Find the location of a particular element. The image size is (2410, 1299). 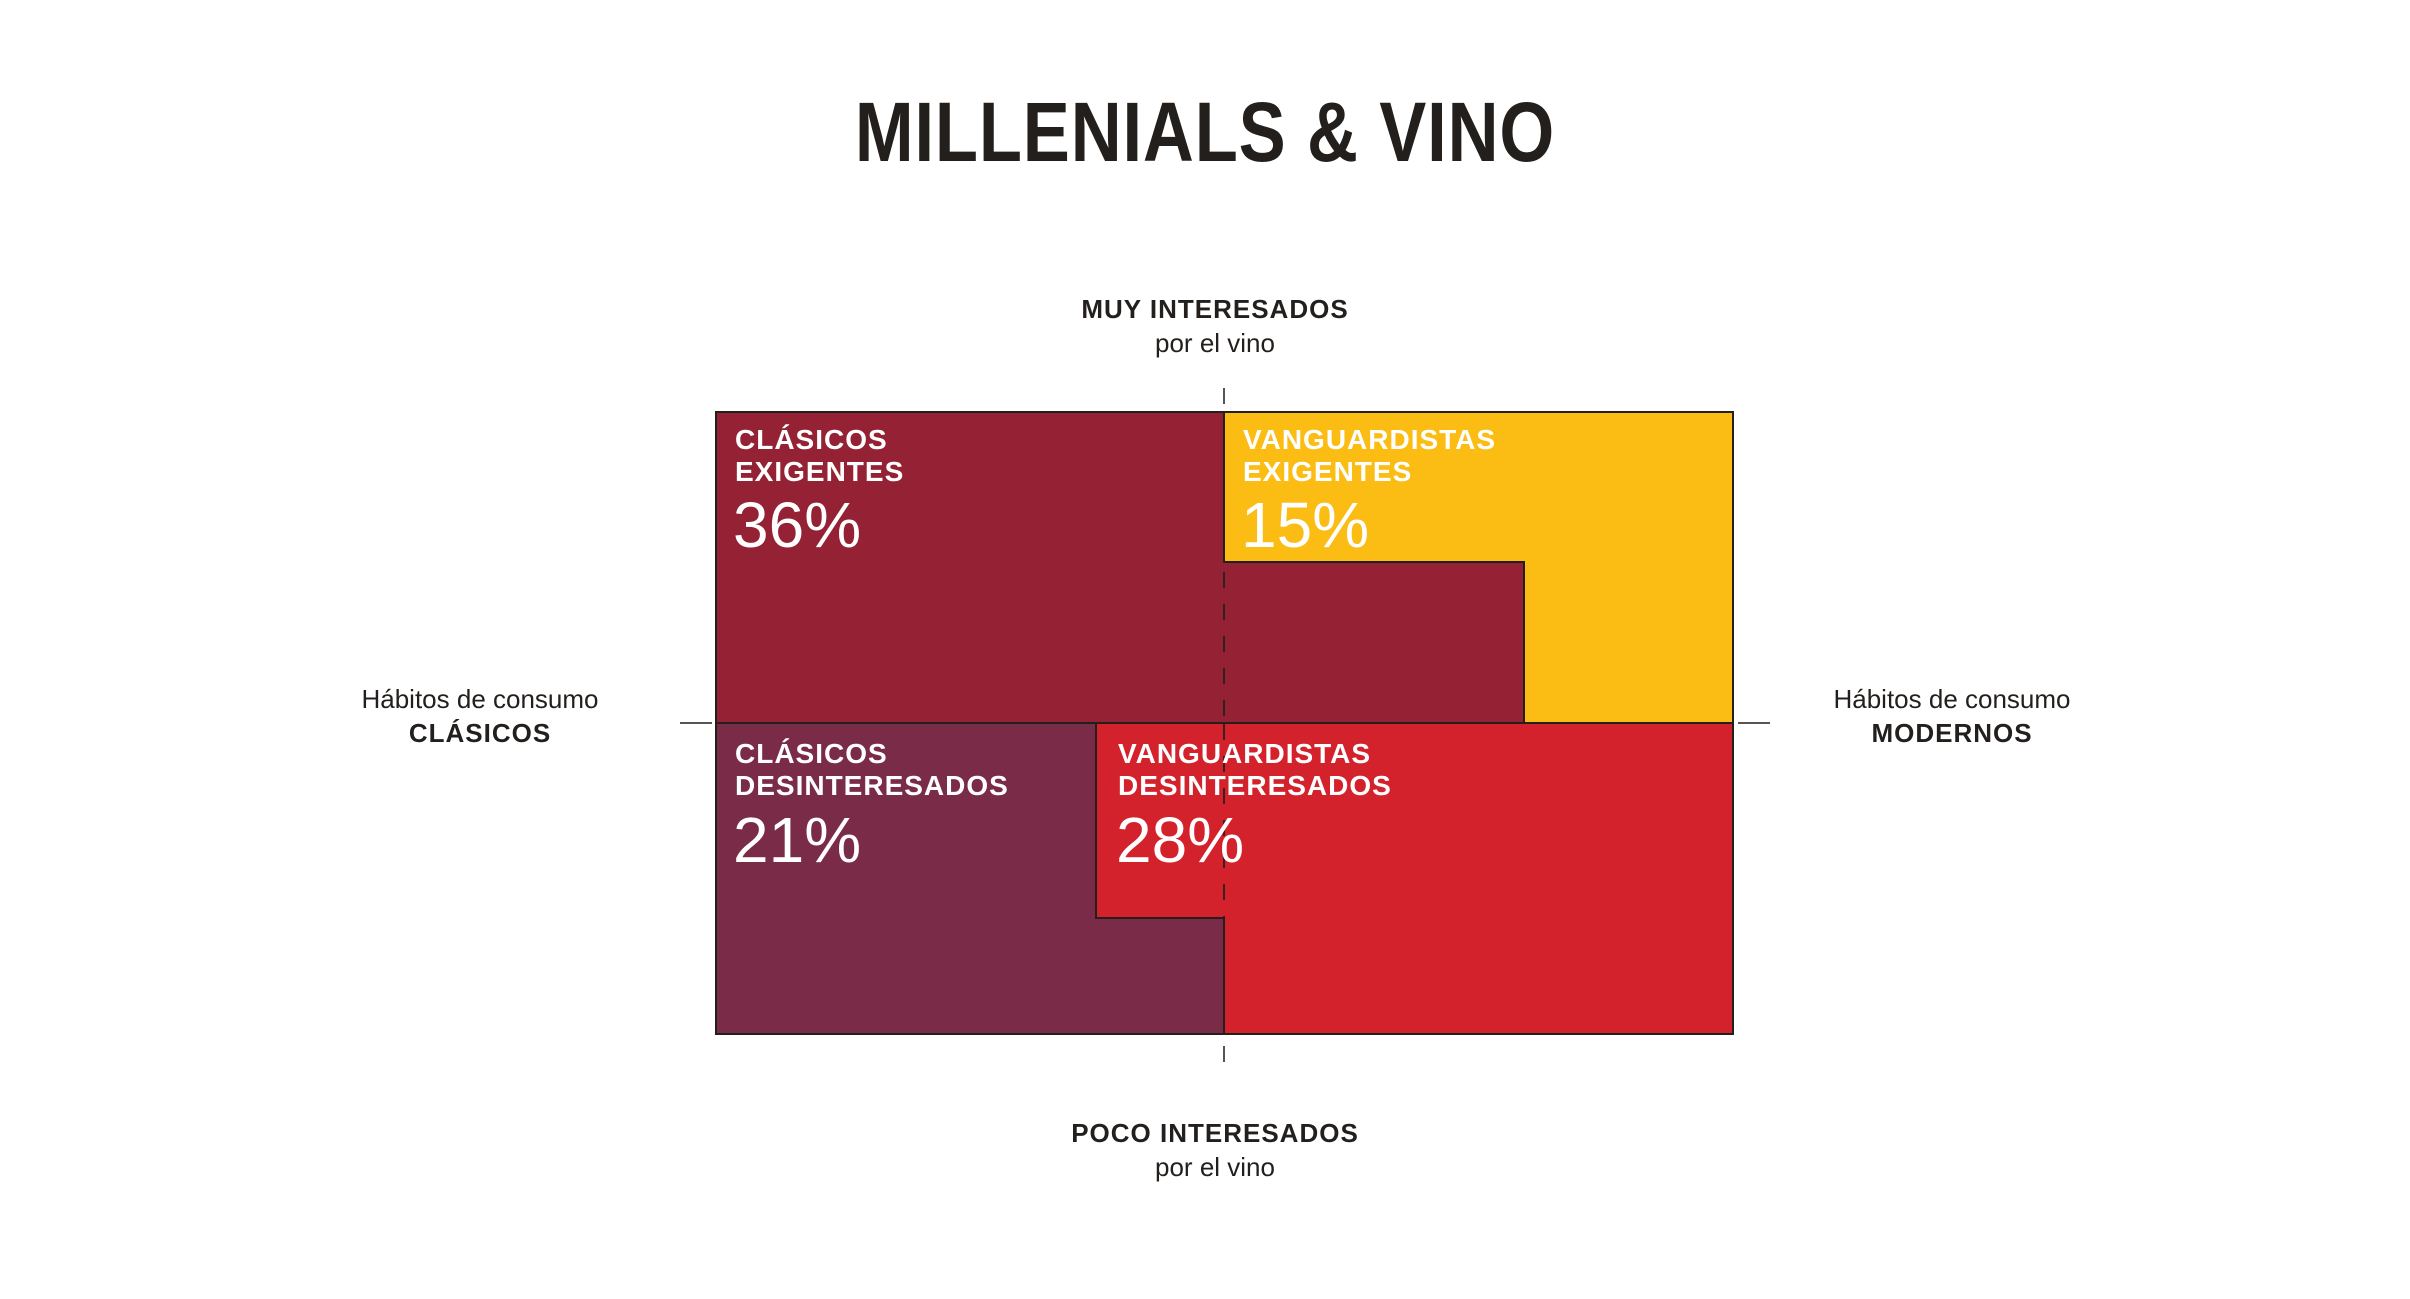

axis-right-light: Hábitos de consumo is located at coordinates (1952, 699).